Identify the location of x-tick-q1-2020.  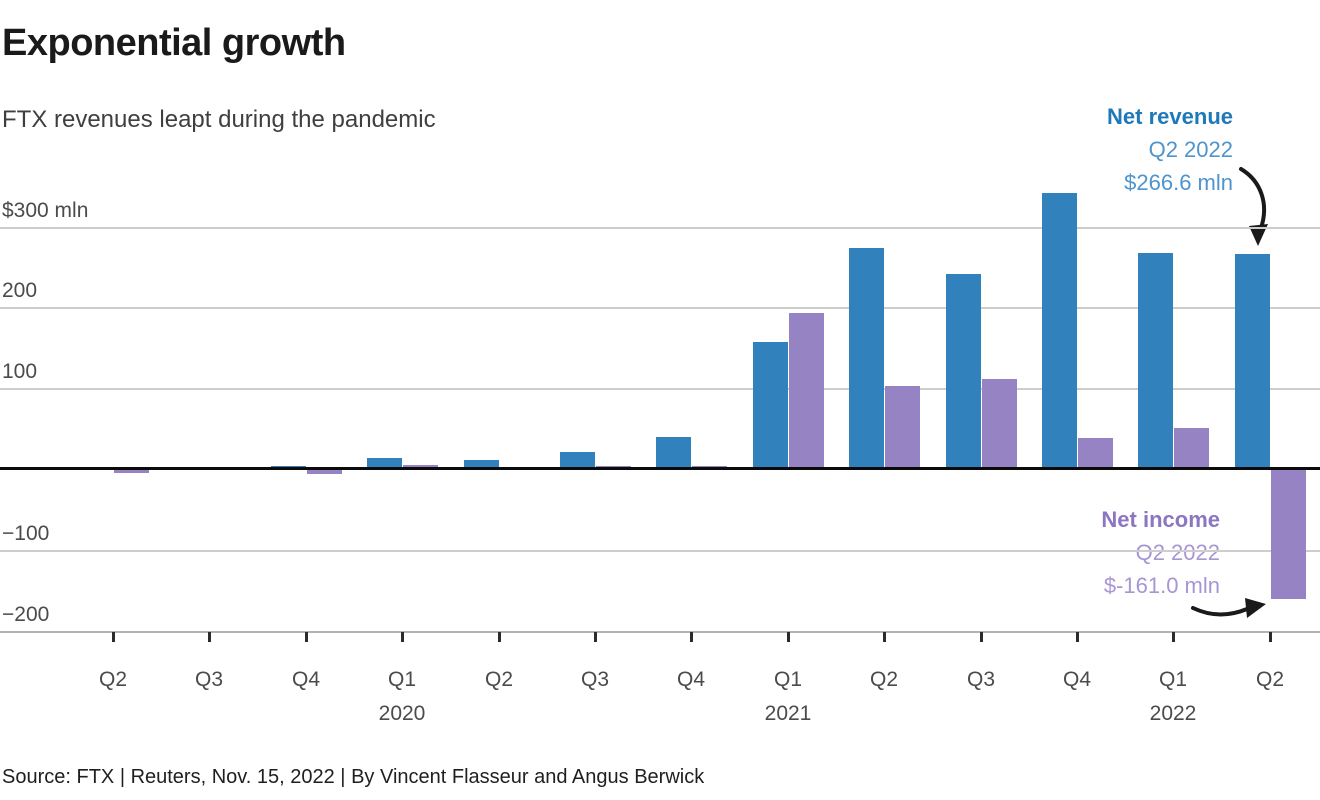
(402, 637).